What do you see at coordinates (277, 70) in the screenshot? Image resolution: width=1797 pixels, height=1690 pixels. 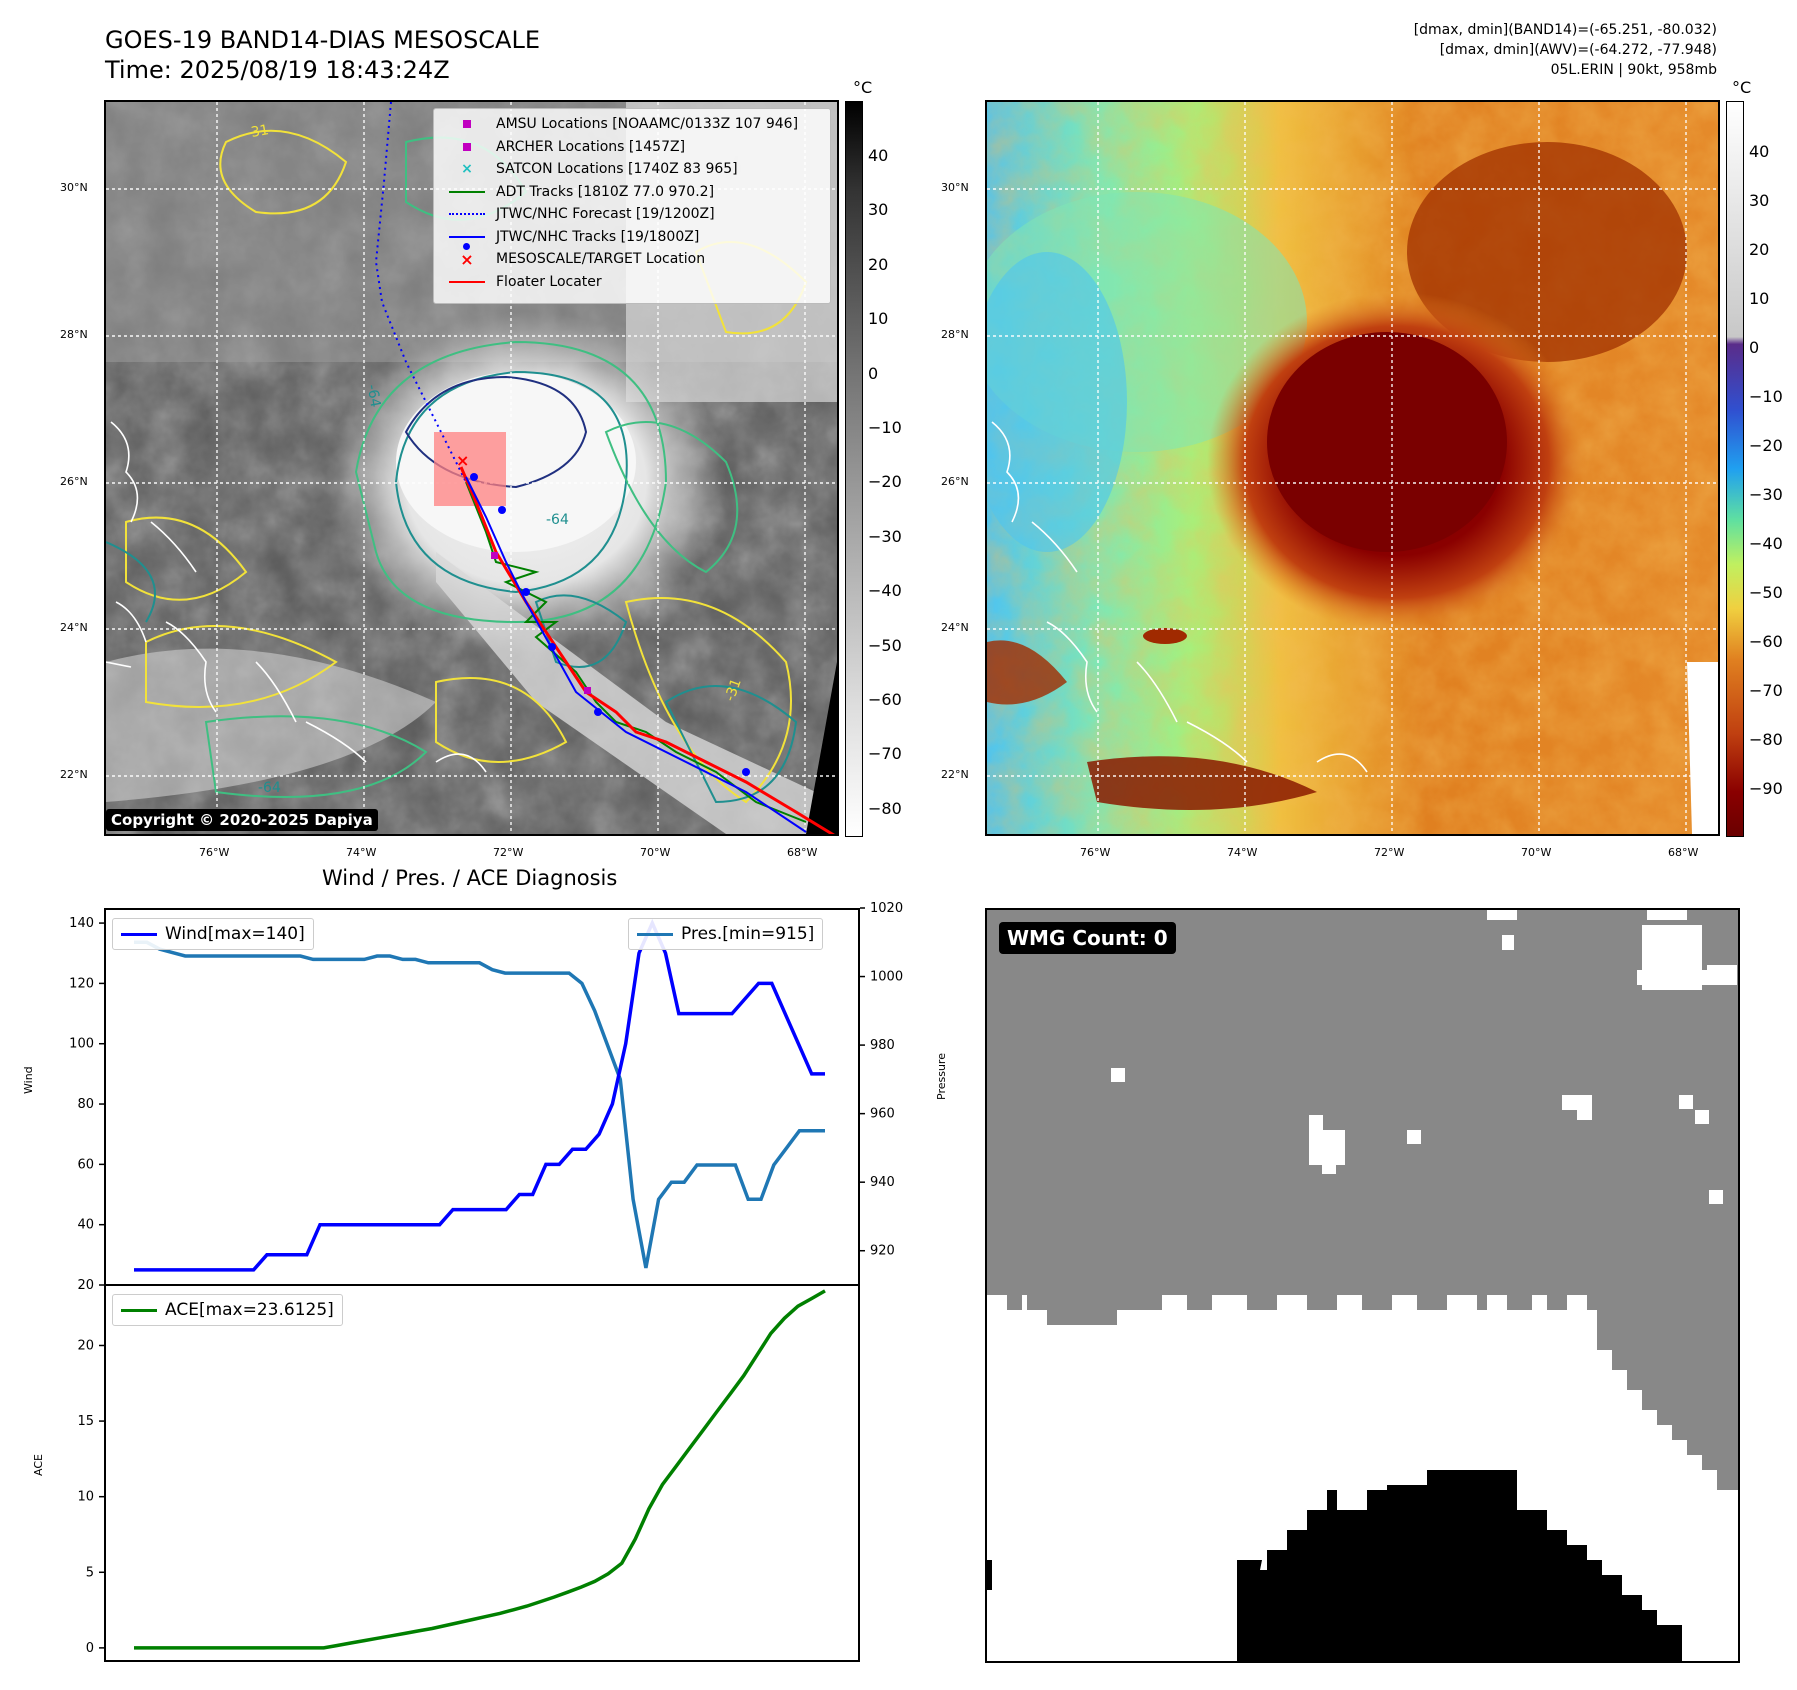 I see `chart-time: Time: 2025/08/19 18:43:24Z` at bounding box center [277, 70].